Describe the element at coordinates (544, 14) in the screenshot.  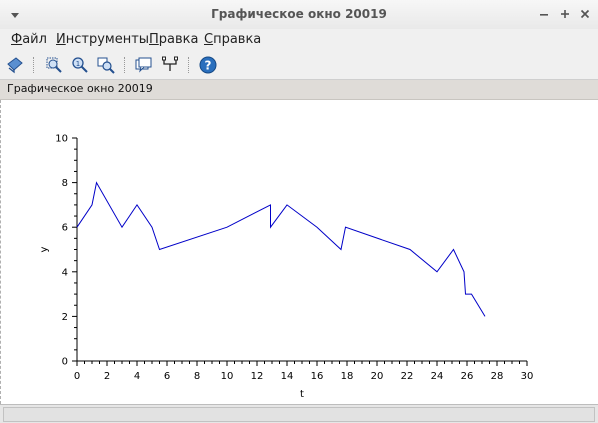
I see `minimize-icon` at that location.